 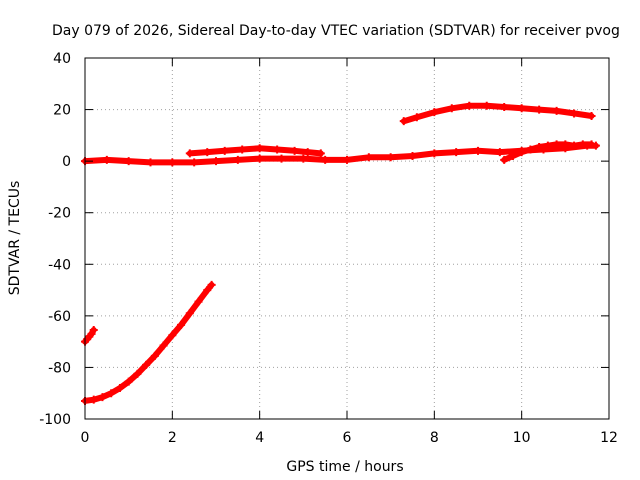 I want to click on x-tick-label: 8, so click(x=434, y=438).